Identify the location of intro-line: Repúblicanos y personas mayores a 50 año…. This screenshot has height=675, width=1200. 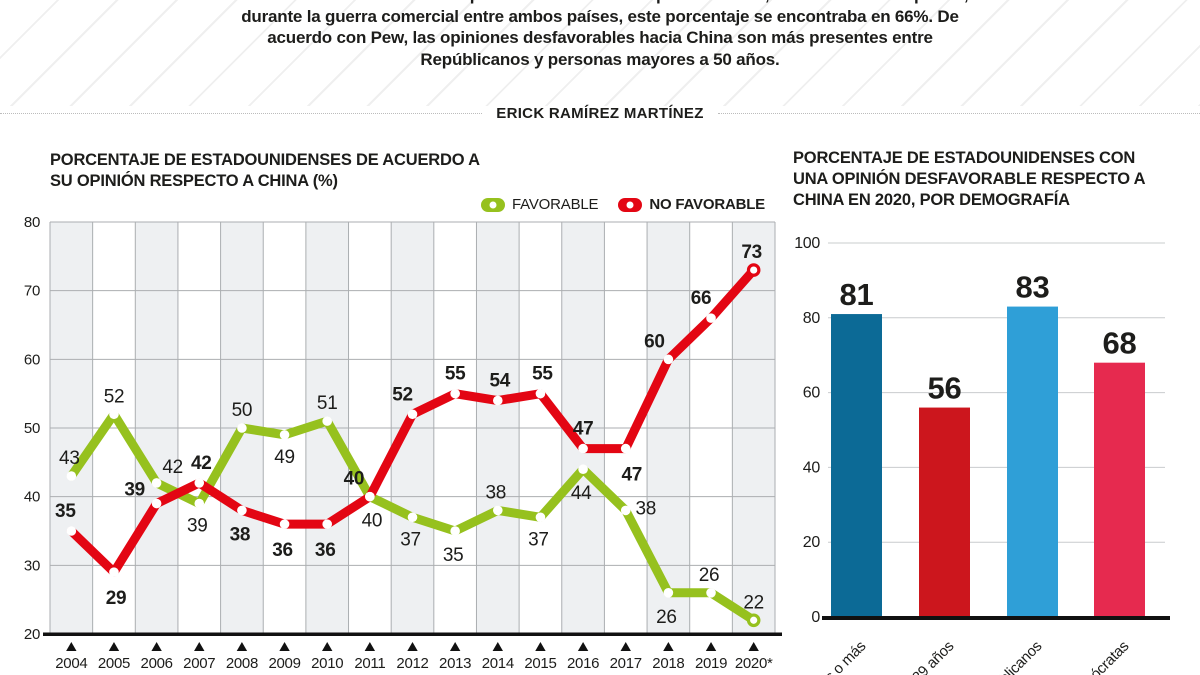
(600, 59).